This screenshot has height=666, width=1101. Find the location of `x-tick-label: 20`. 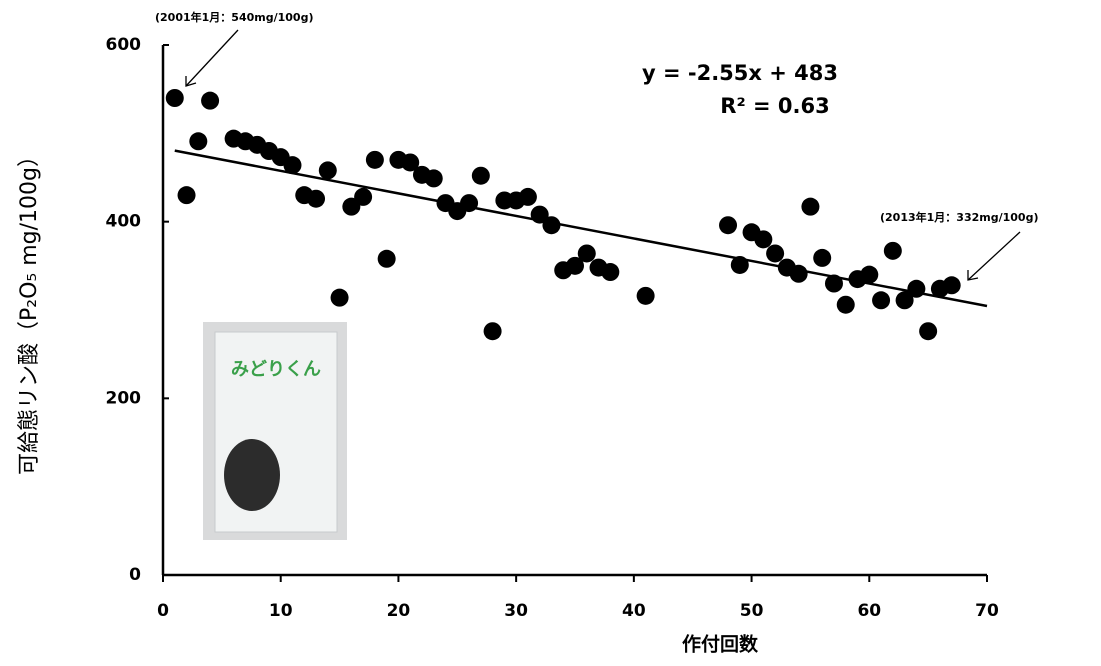

x-tick-label: 20 is located at coordinates (399, 611).